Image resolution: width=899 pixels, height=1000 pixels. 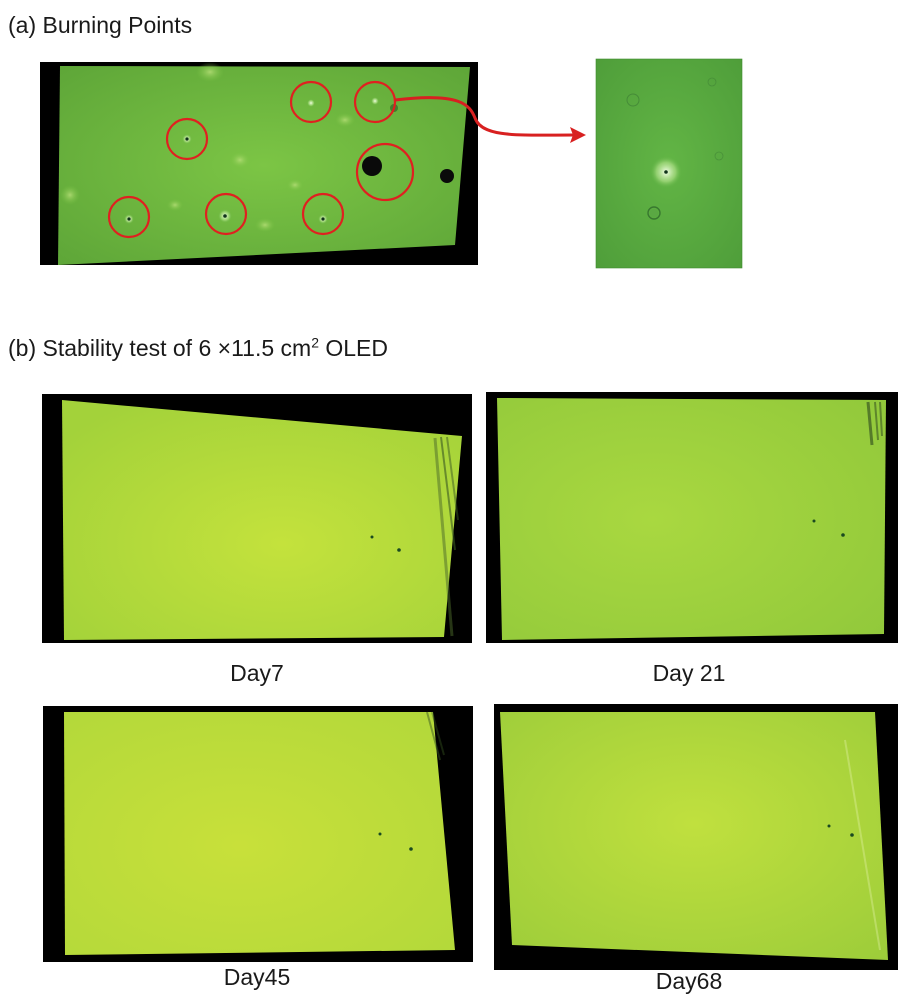 What do you see at coordinates (490, 119) in the screenshot?
I see `zoom-arrow` at bounding box center [490, 119].